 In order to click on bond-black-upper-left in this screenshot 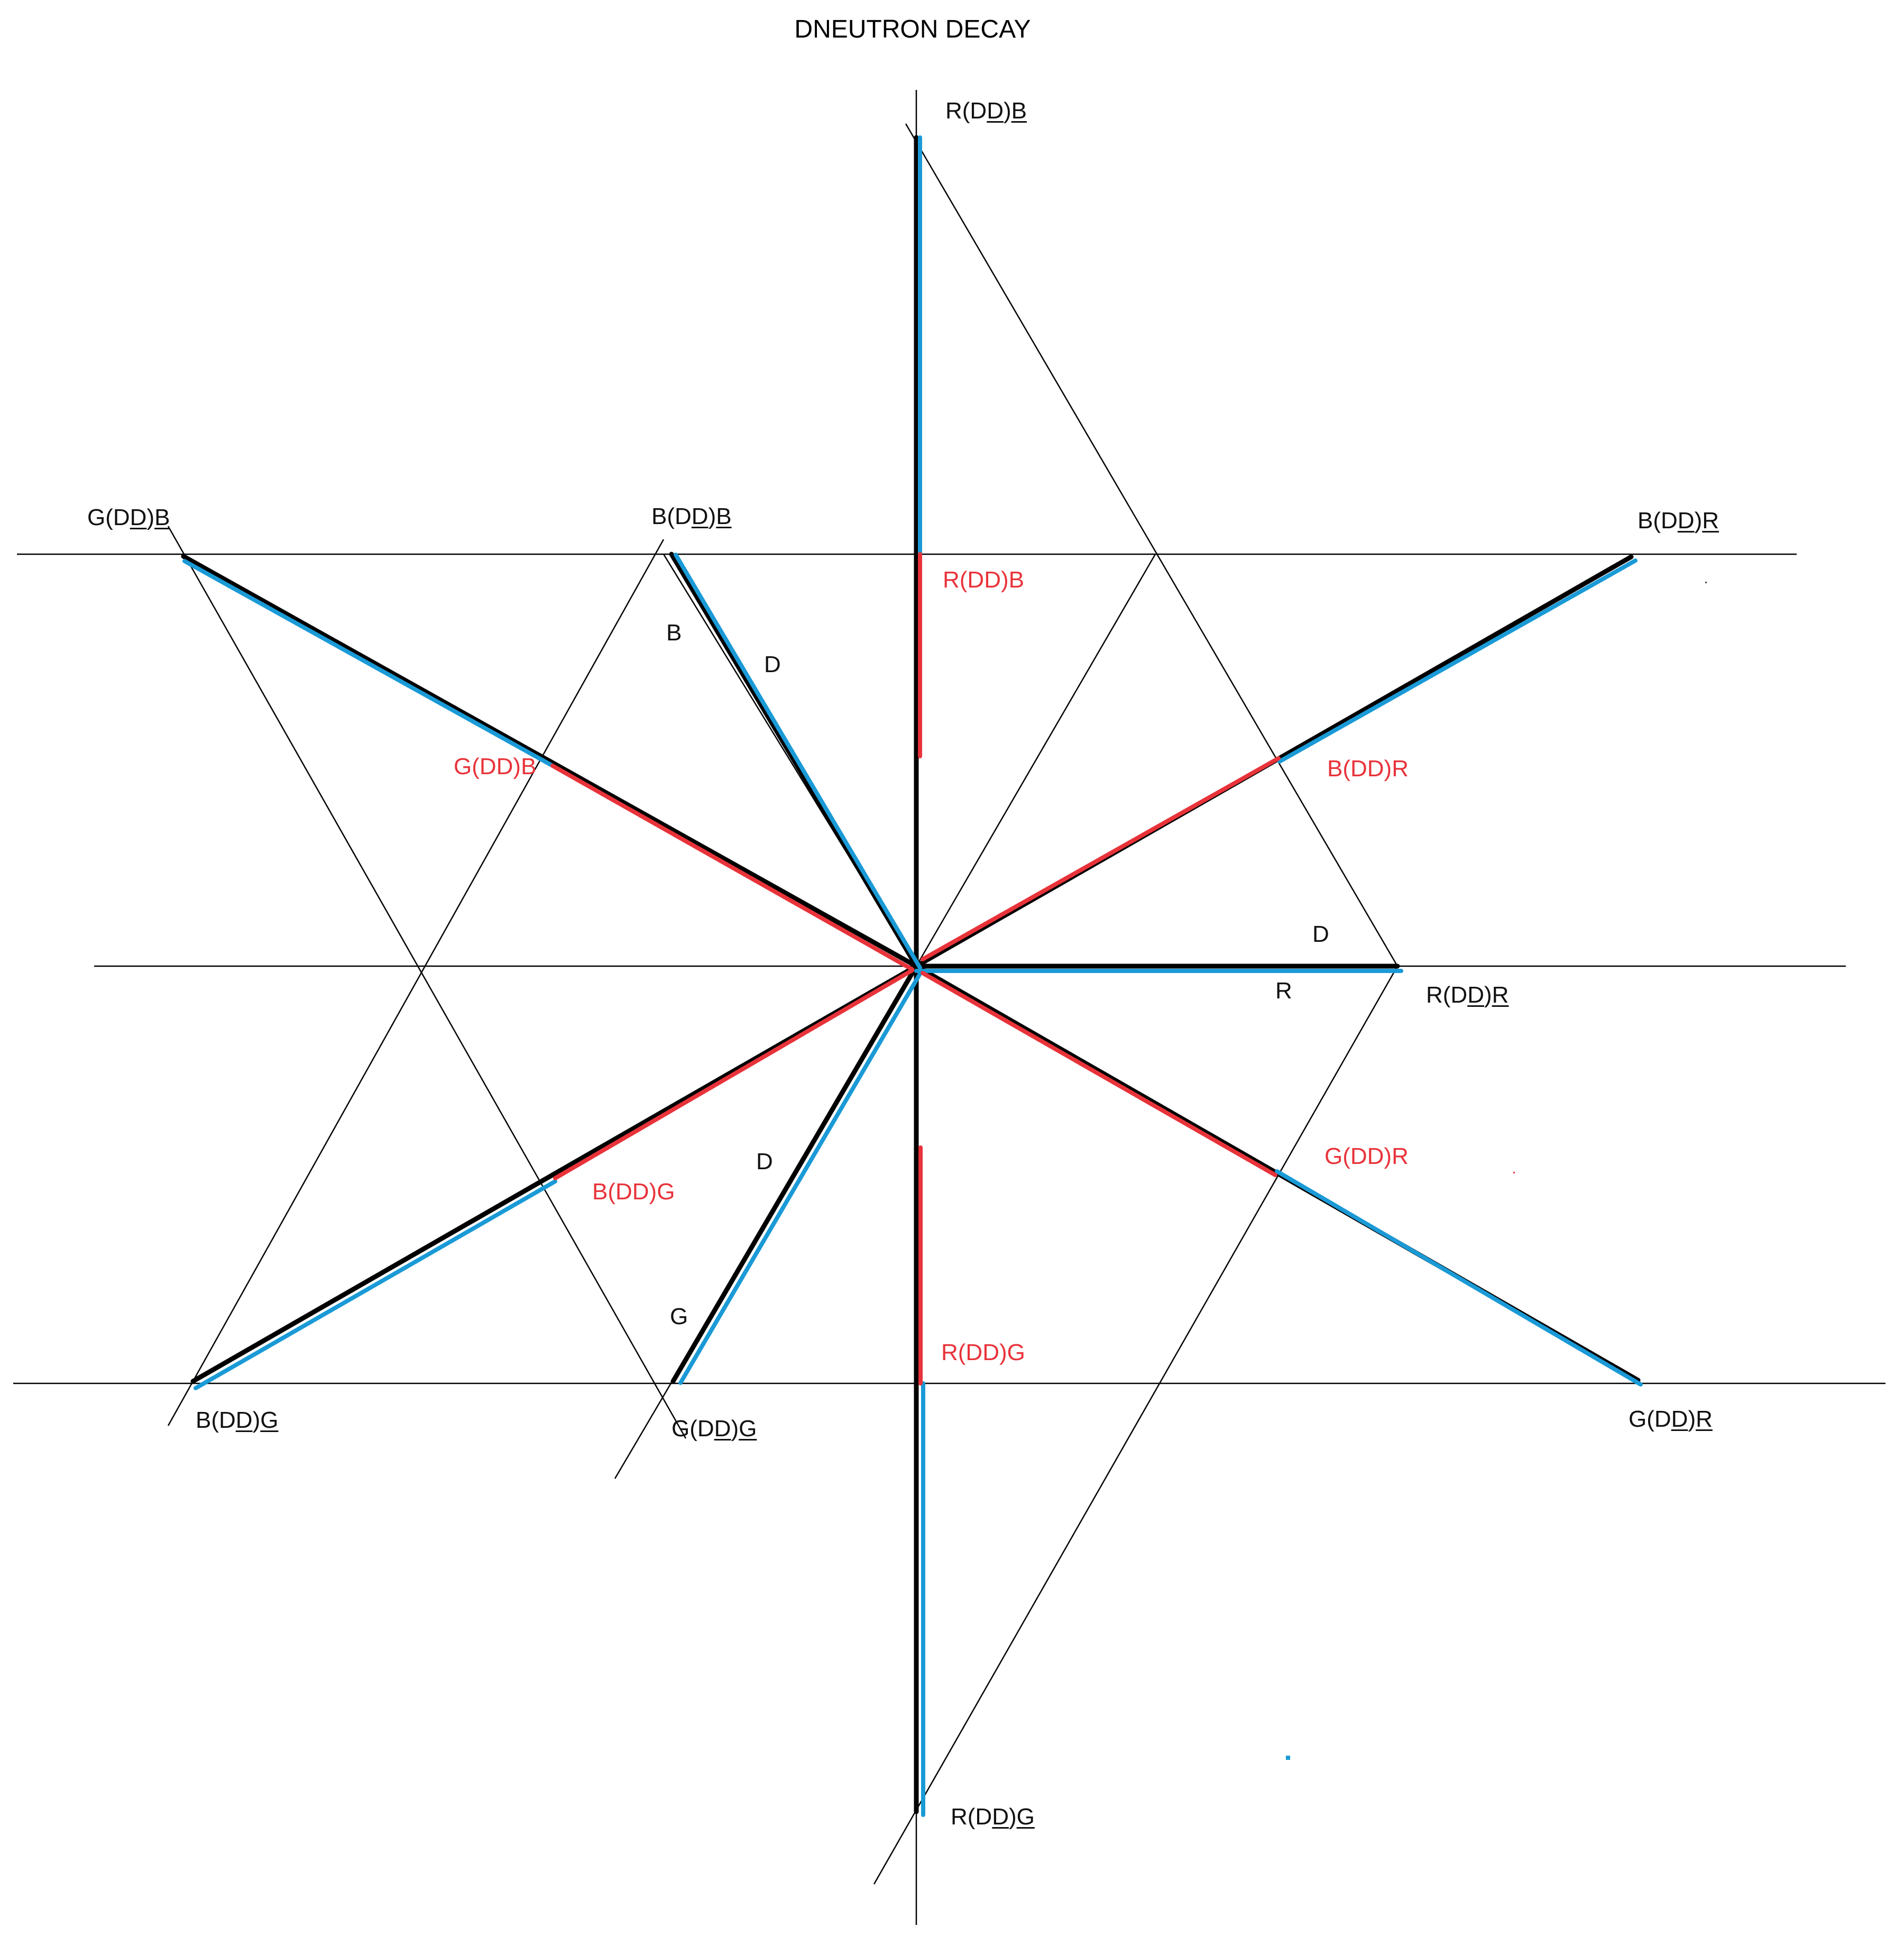, I will do `click(550, 761)`.